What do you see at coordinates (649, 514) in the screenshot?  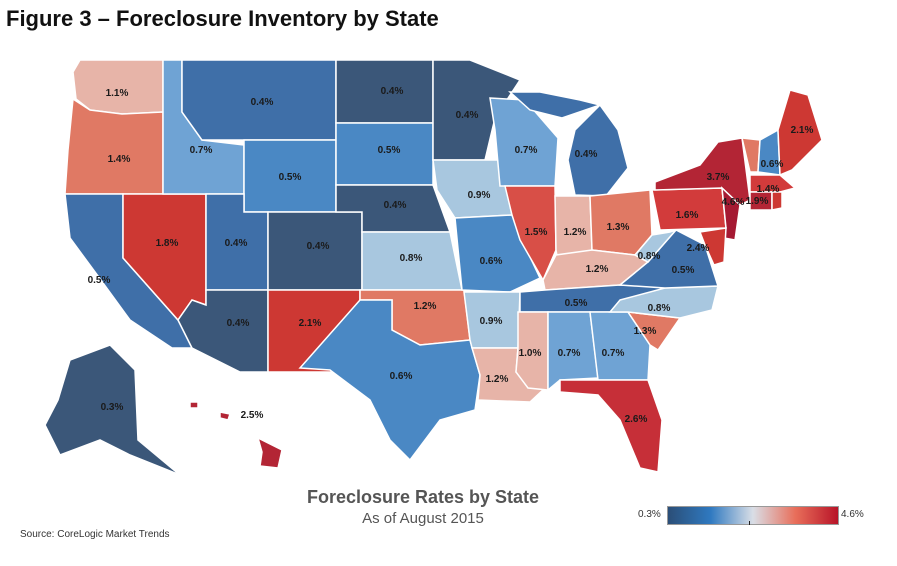 I see `legend-min-label: 0.3%` at bounding box center [649, 514].